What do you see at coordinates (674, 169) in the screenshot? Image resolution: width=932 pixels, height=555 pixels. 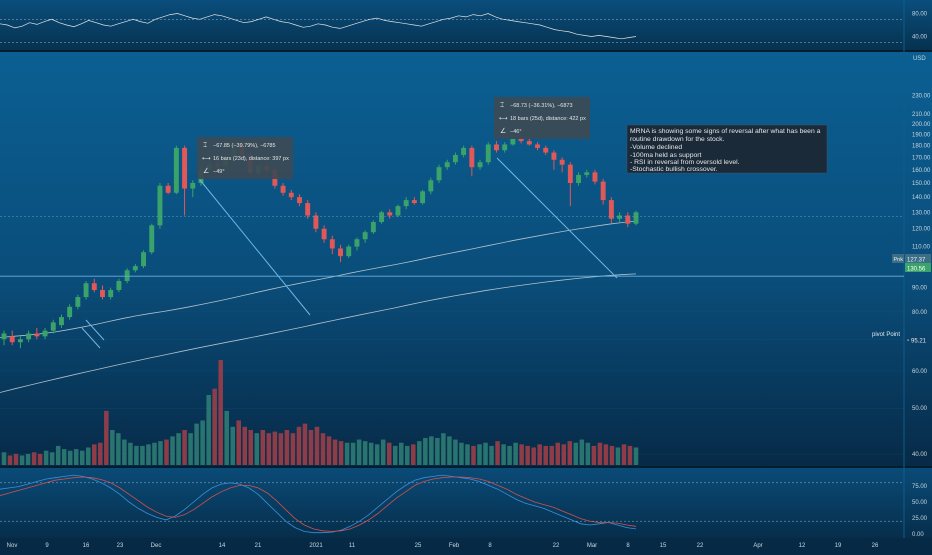 I see `note-line: -Stochastic bullish crossover.` at bounding box center [674, 169].